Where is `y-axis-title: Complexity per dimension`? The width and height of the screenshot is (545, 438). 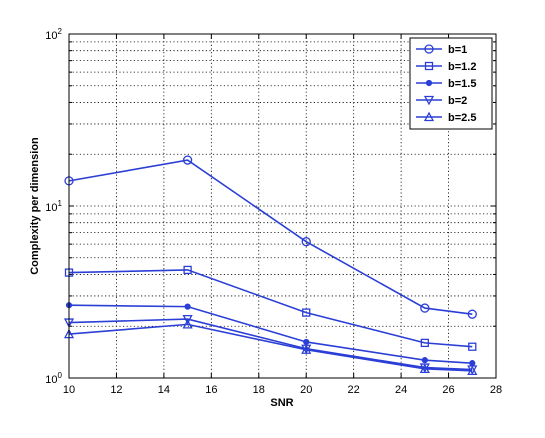 y-axis-title: Complexity per dimension is located at coordinates (35, 206).